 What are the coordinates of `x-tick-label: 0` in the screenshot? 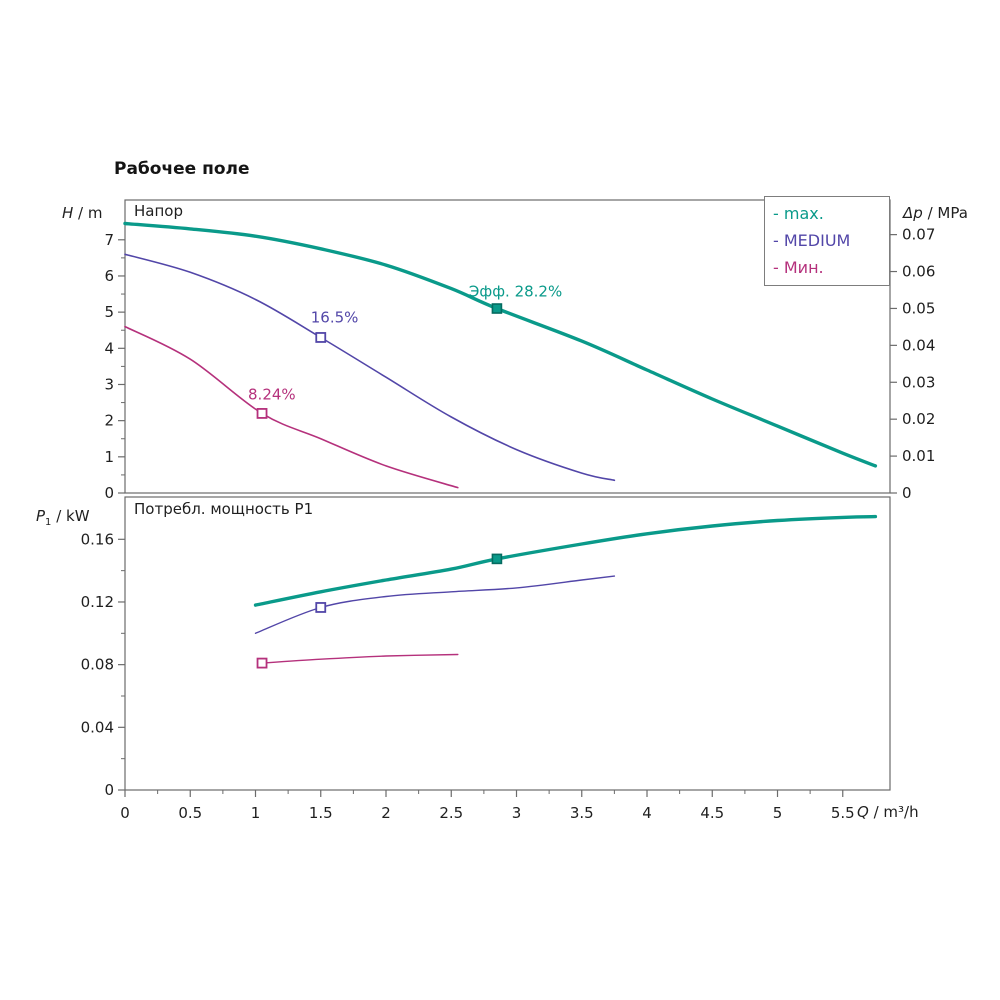 It's located at (125, 813).